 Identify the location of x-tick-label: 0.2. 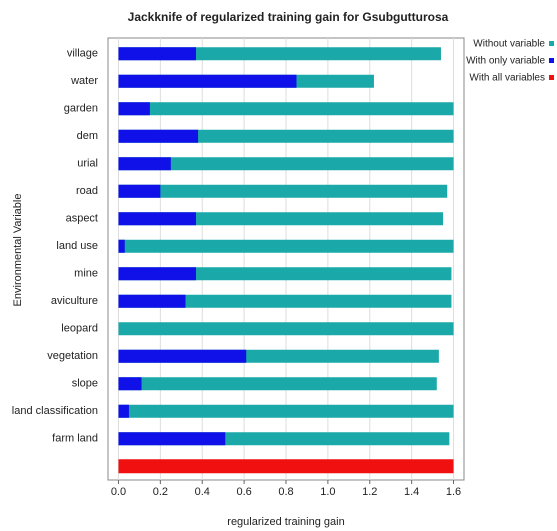
(160, 492).